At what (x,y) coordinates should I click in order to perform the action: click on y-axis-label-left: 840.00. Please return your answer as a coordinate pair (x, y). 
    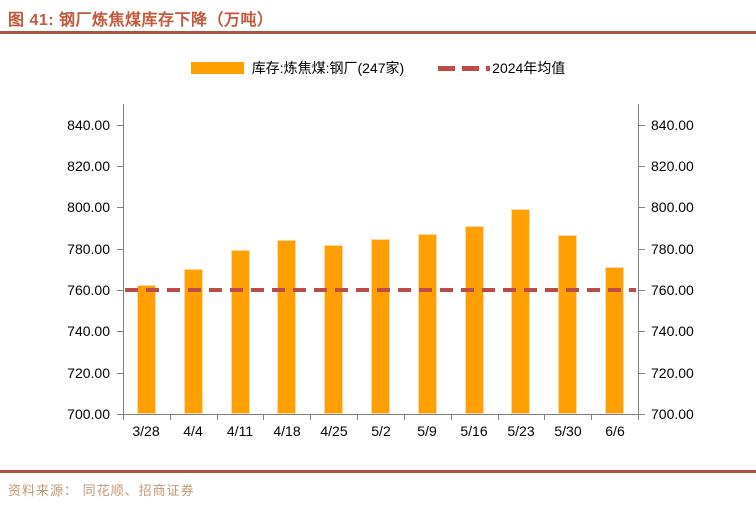
    Looking at the image, I should click on (88, 125).